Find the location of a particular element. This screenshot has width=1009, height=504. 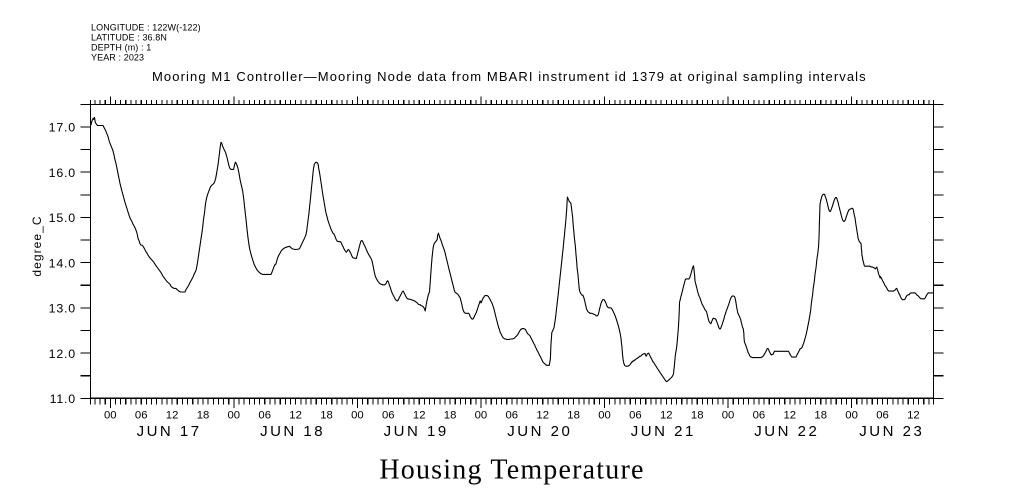

svg-text: YEAR : 2023 is located at coordinates (117, 58).